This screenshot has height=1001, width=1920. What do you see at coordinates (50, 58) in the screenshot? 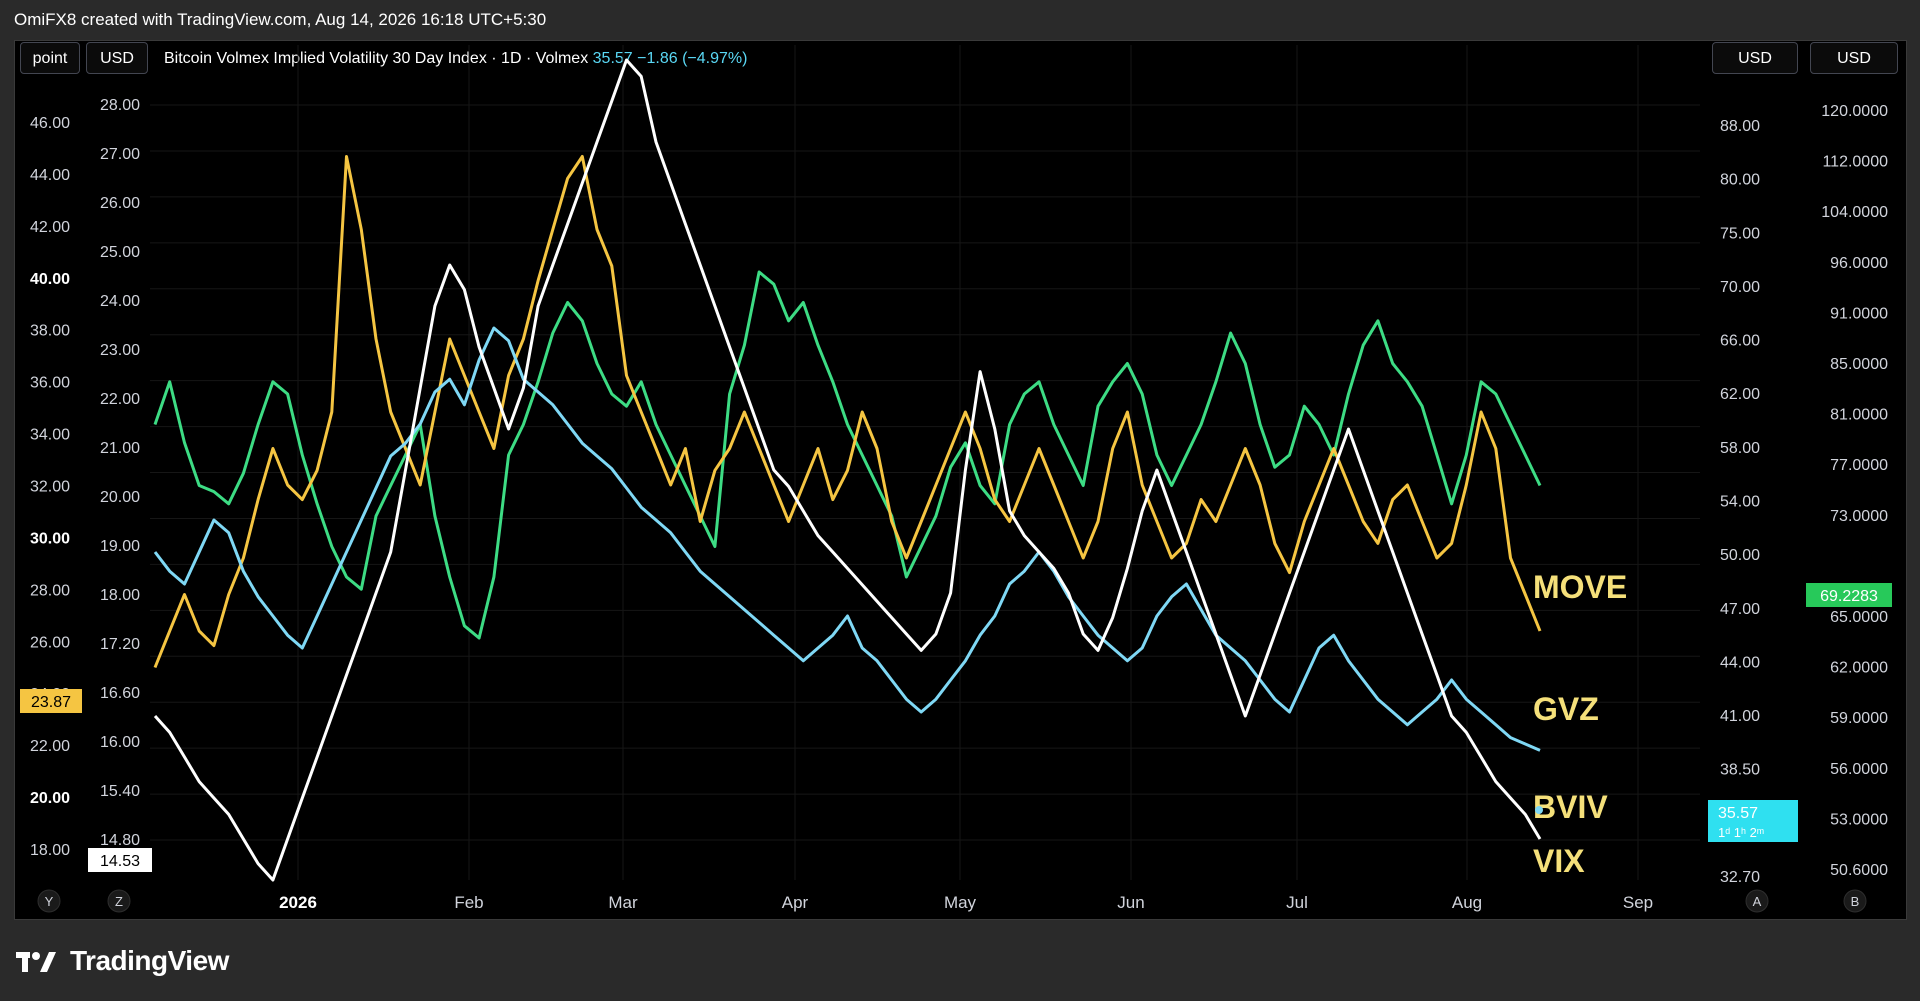
I see `point-scale-button: point` at bounding box center [50, 58].